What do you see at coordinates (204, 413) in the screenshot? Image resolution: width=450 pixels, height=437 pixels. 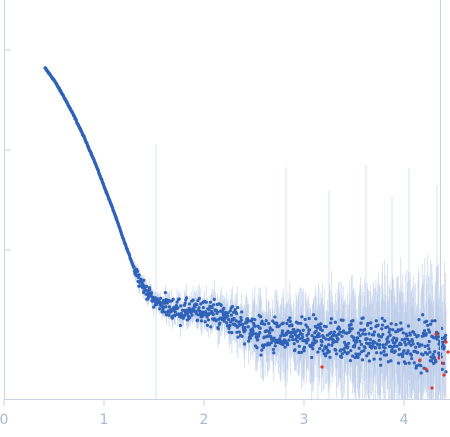 I see `x-ticks-group: 0 1 2 3 4` at bounding box center [204, 413].